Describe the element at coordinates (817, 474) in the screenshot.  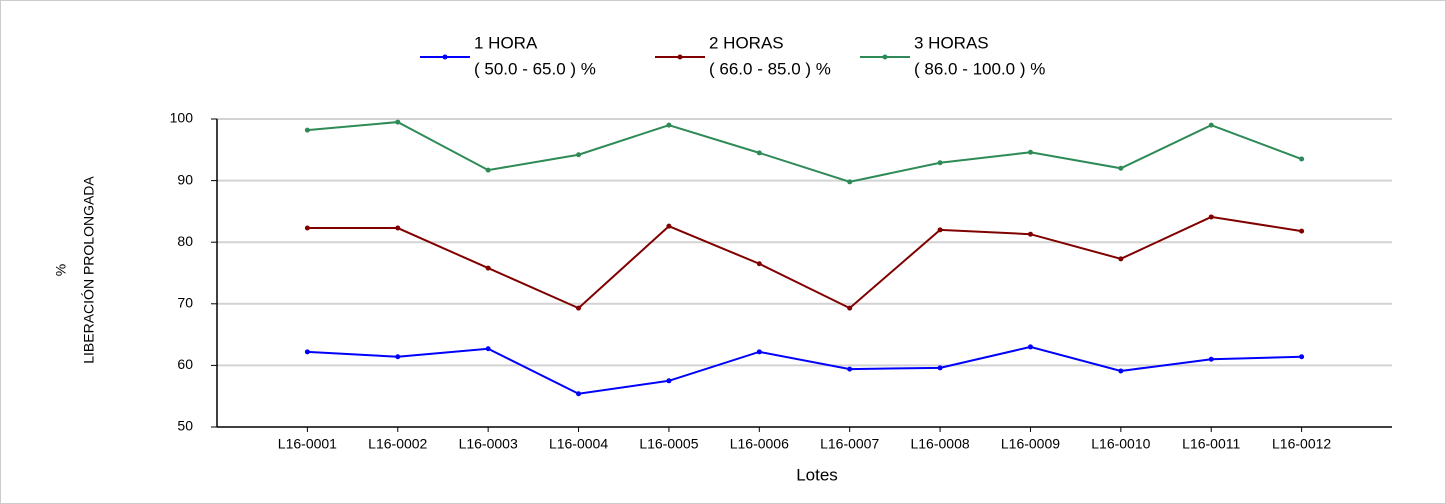
I see `x-axis-label: Lotes` at that location.